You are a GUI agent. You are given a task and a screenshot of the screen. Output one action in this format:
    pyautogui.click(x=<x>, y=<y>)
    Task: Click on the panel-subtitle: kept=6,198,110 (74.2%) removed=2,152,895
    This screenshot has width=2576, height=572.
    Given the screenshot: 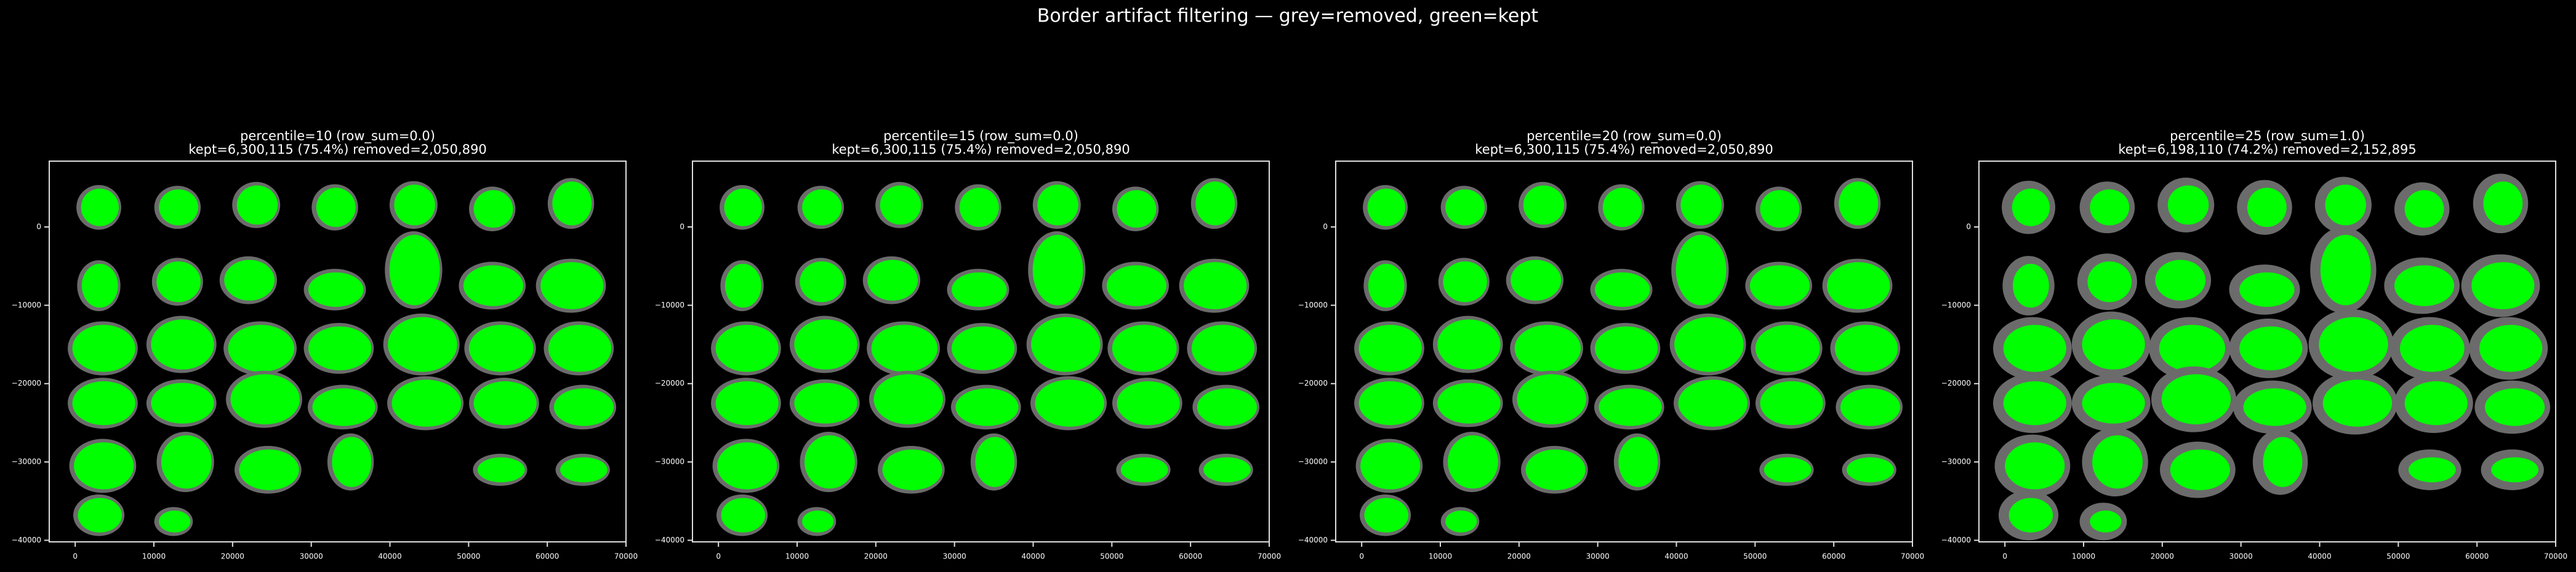 What is the action you would take?
    pyautogui.click(x=2267, y=149)
    